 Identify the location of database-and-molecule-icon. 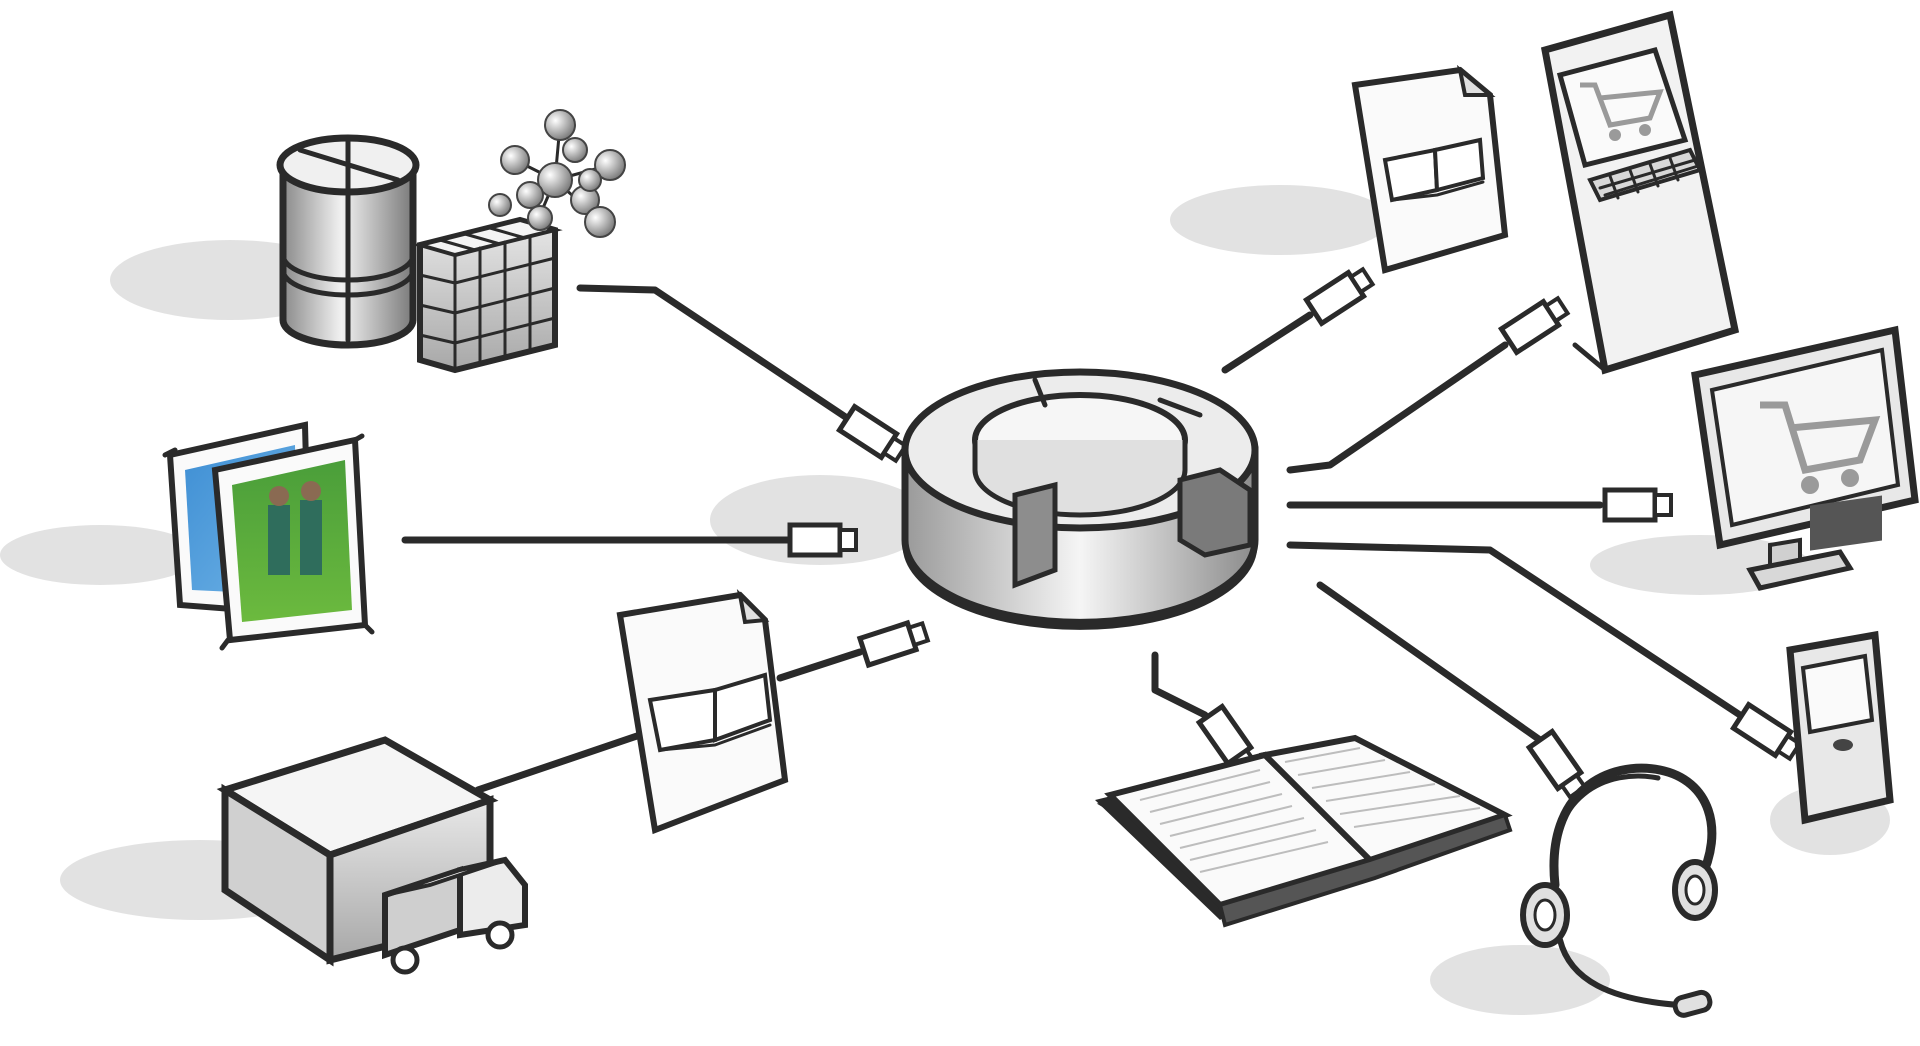
(451, 241).